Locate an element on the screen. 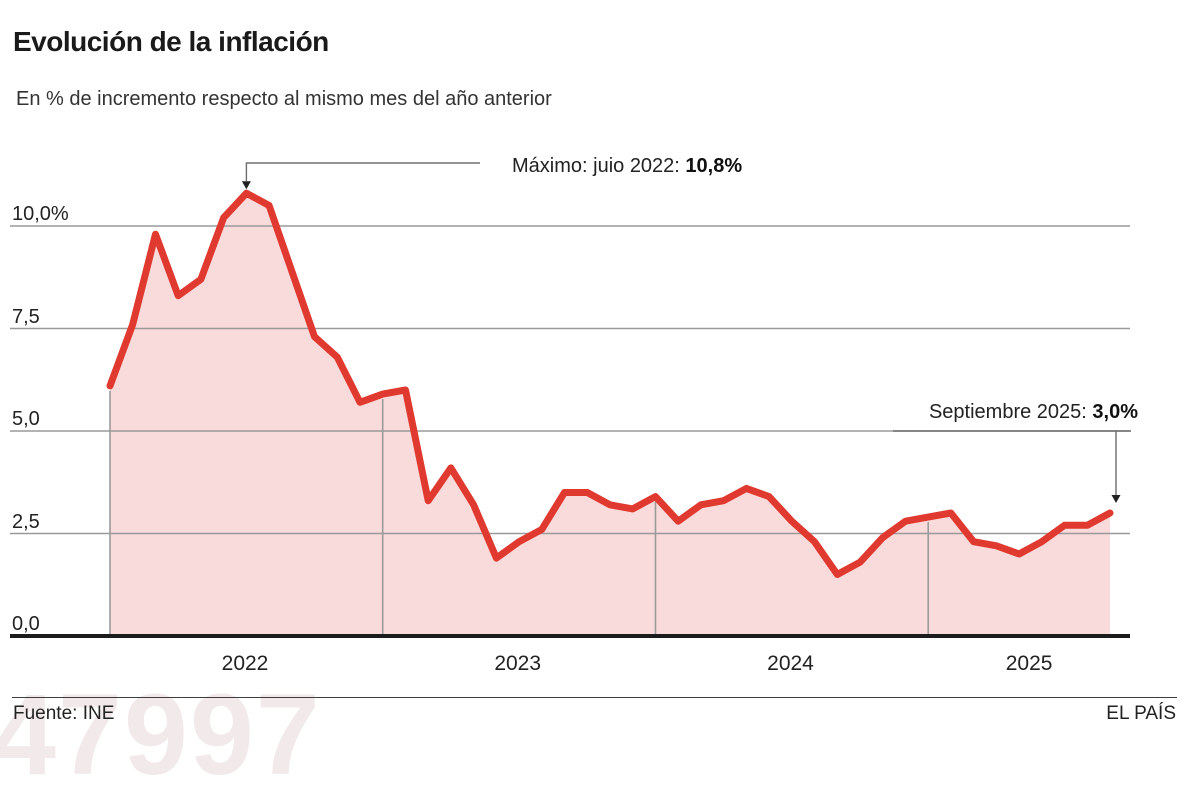  y-tick-label: 5,0 is located at coordinates (26, 419).